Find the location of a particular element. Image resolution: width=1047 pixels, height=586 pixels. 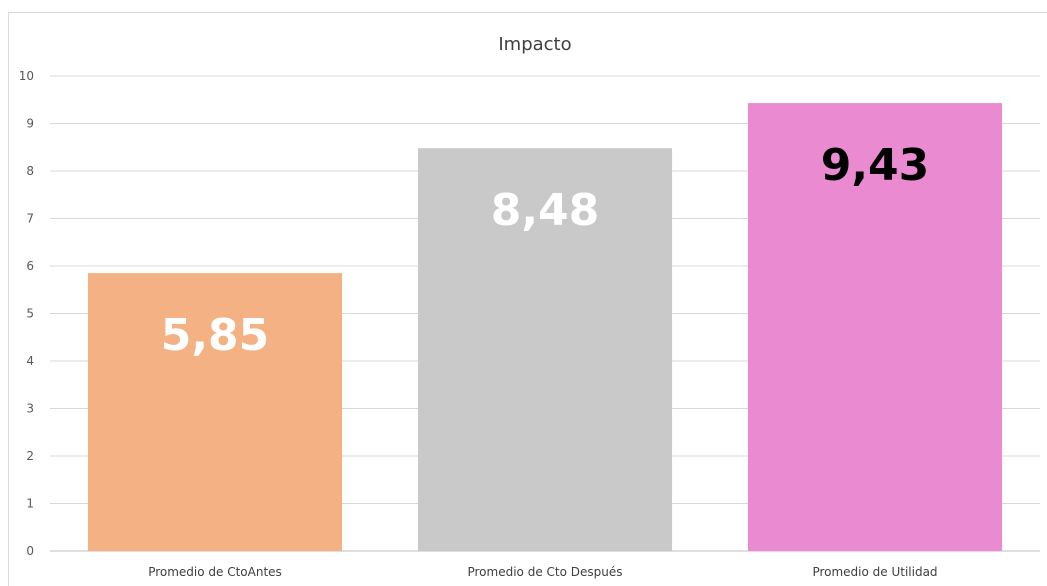

y-axis-ticks: 0 1 2 3 4 5 6 7 8 9 10 is located at coordinates (26, 313).